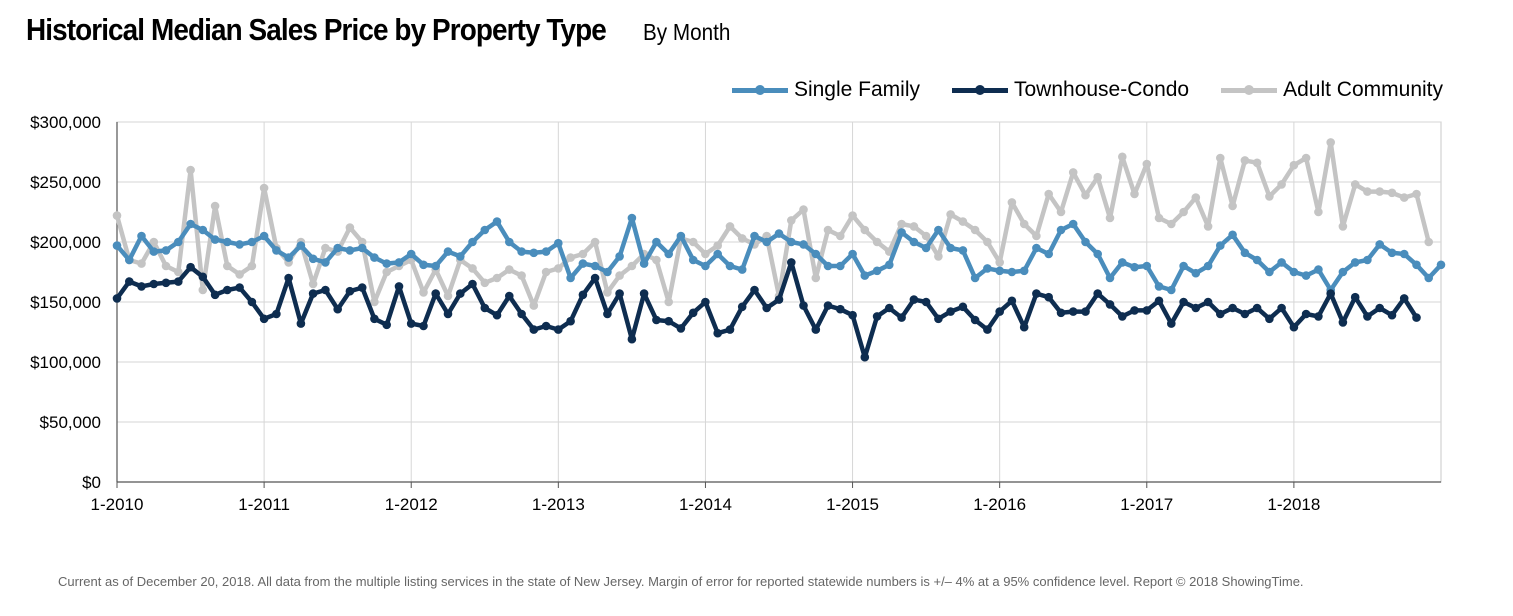 This screenshot has height=616, width=1513. What do you see at coordinates (979, 90) in the screenshot?
I see `legend-swatch-townhouse-condo` at bounding box center [979, 90].